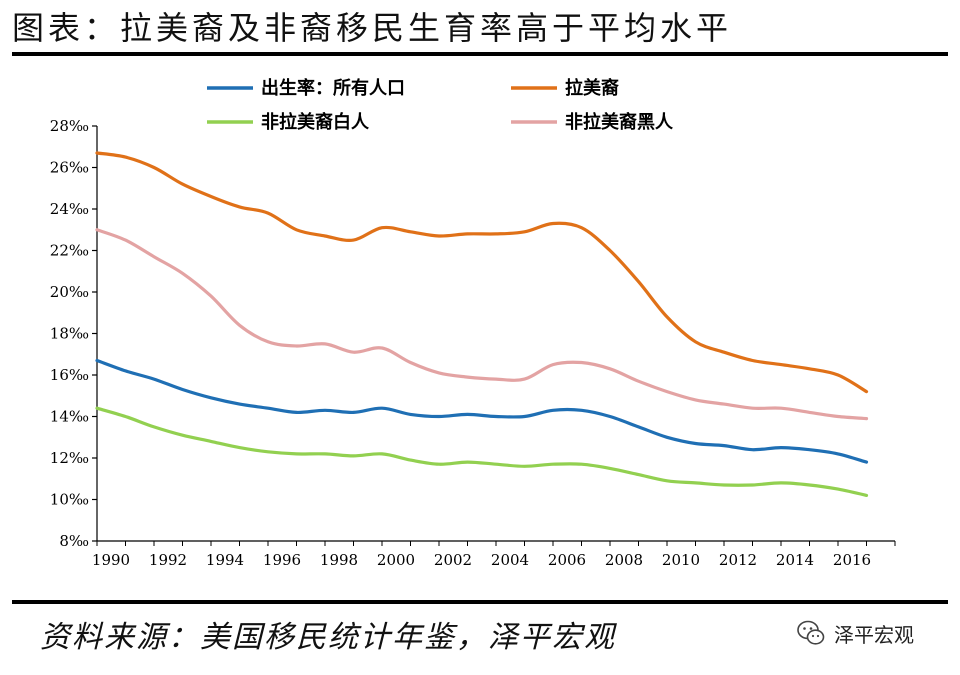 This screenshot has width=960, height=675. I want to click on source-note: 资料来源：美国移民统计年鉴，泽平宏观, so click(328, 637).